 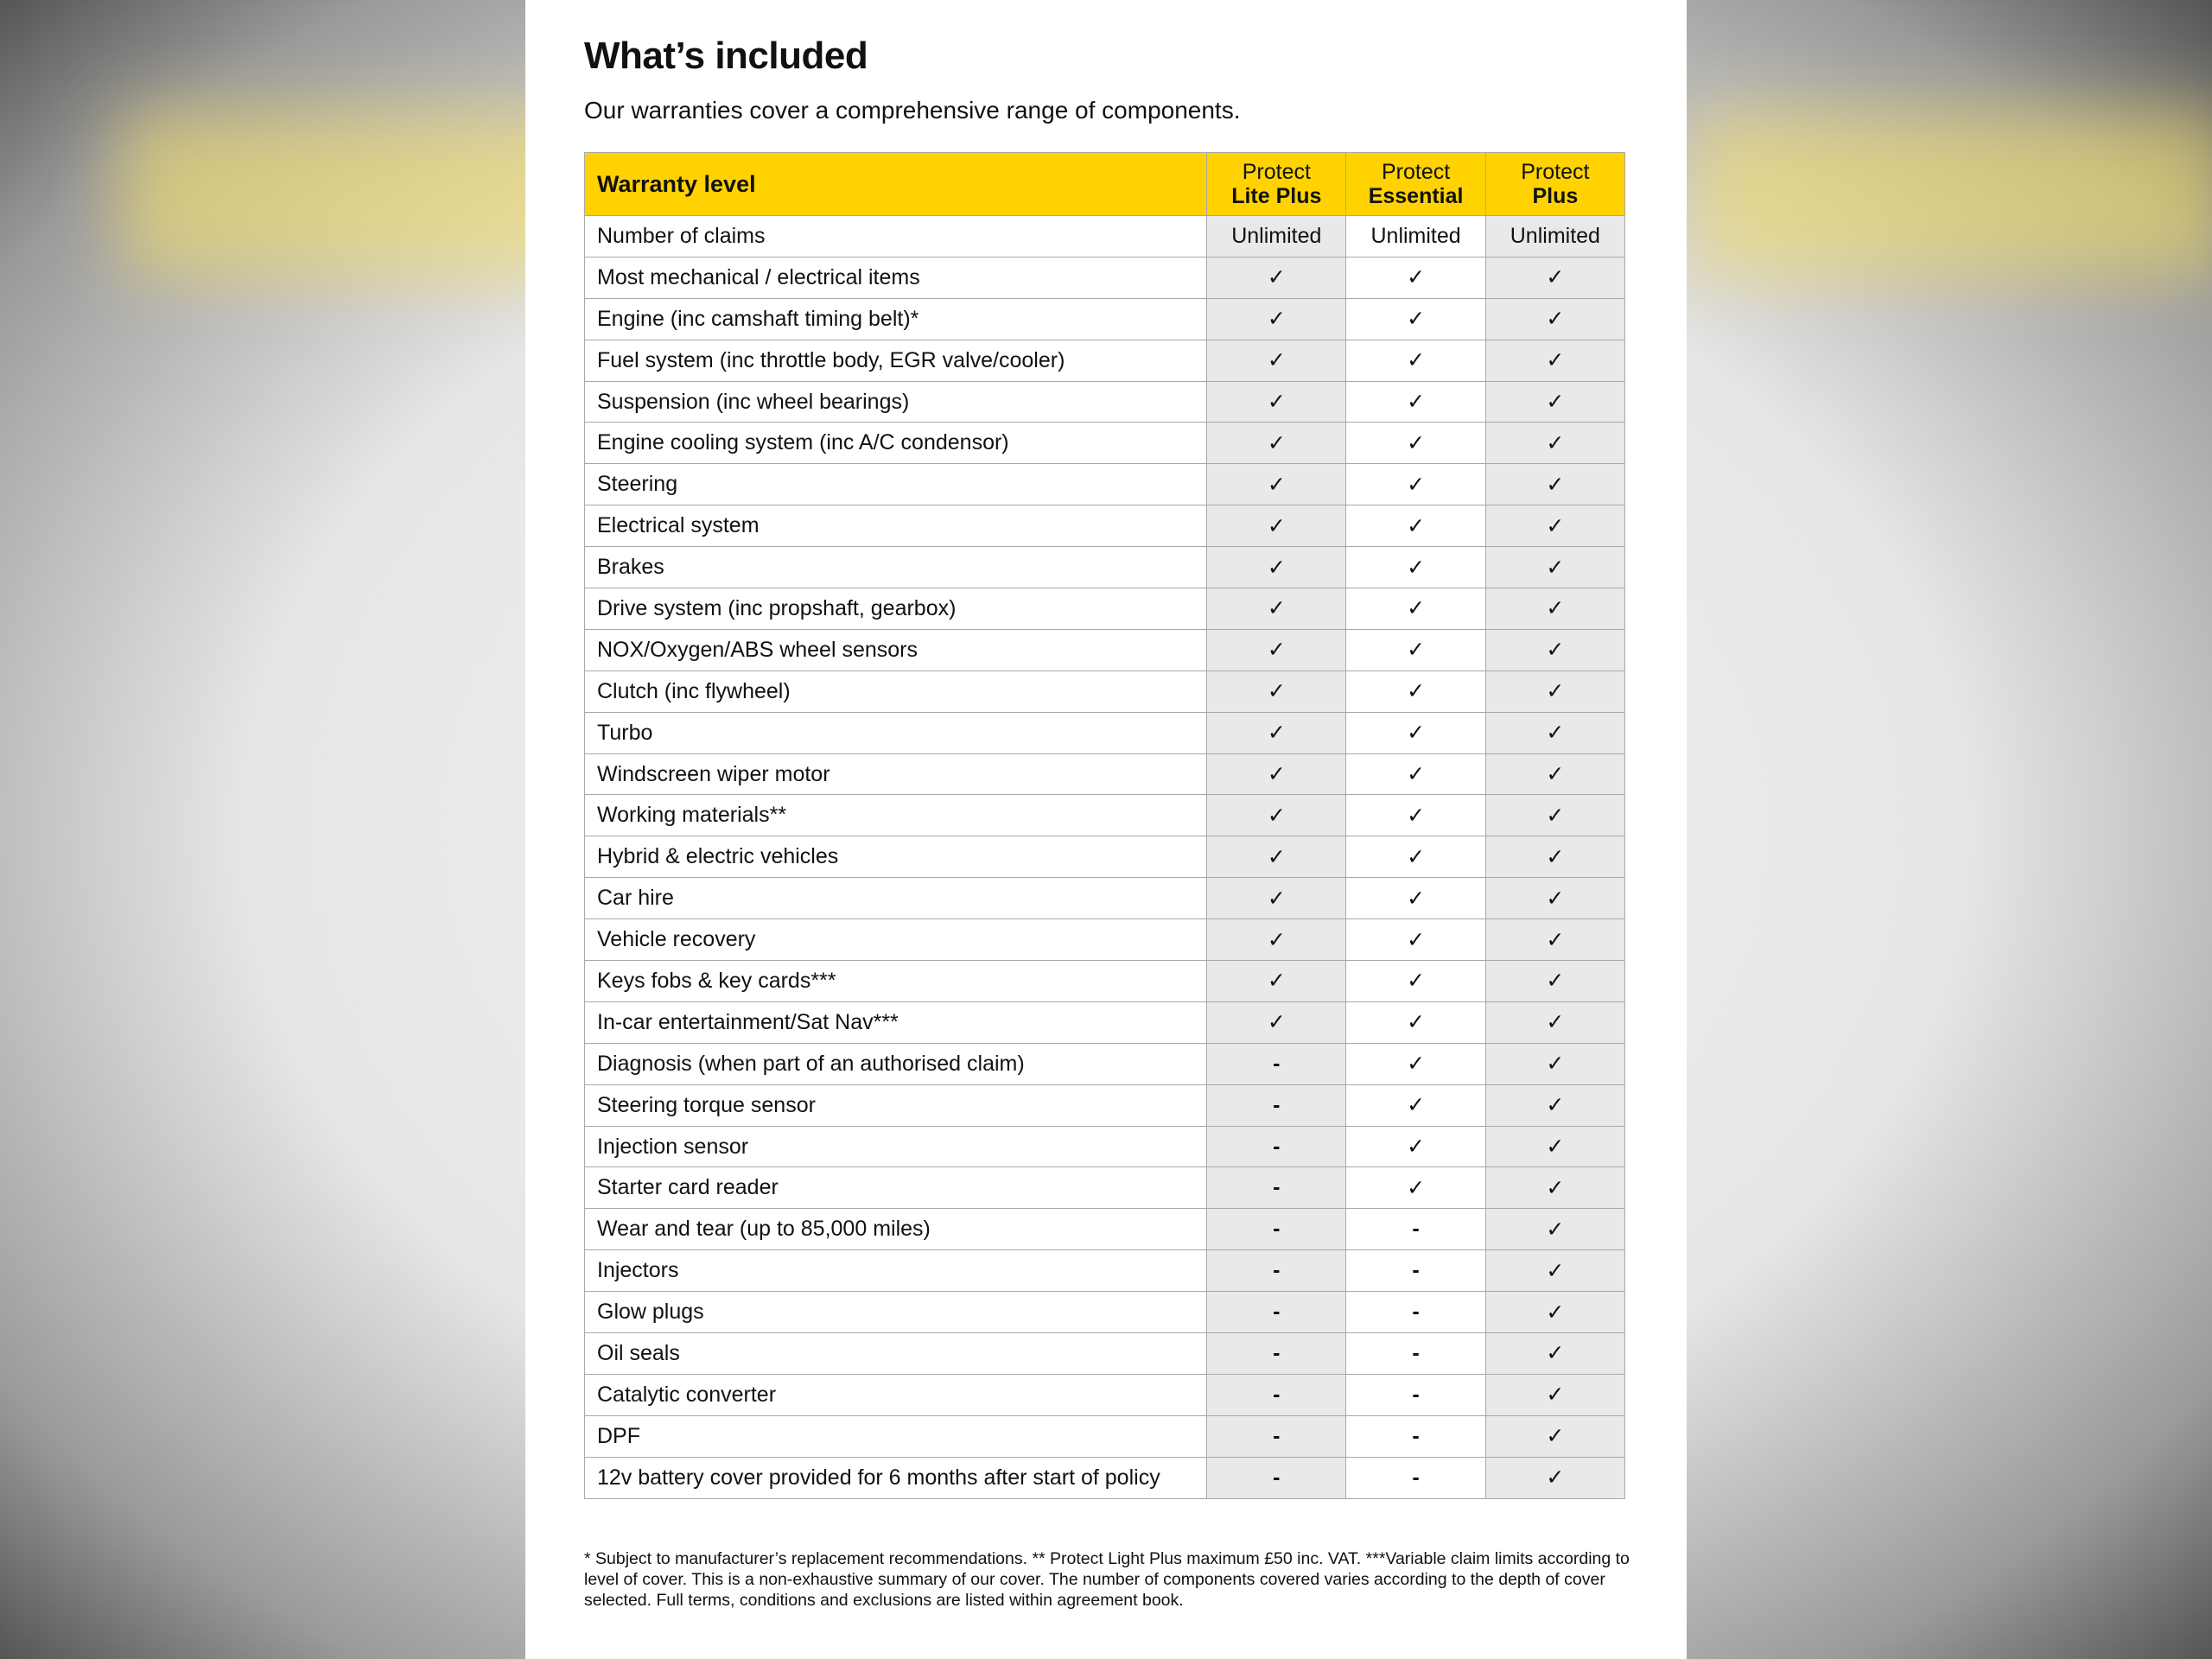 What do you see at coordinates (895, 1229) in the screenshot?
I see `row-label: Wear and tear (up to 85,000 miles)` at bounding box center [895, 1229].